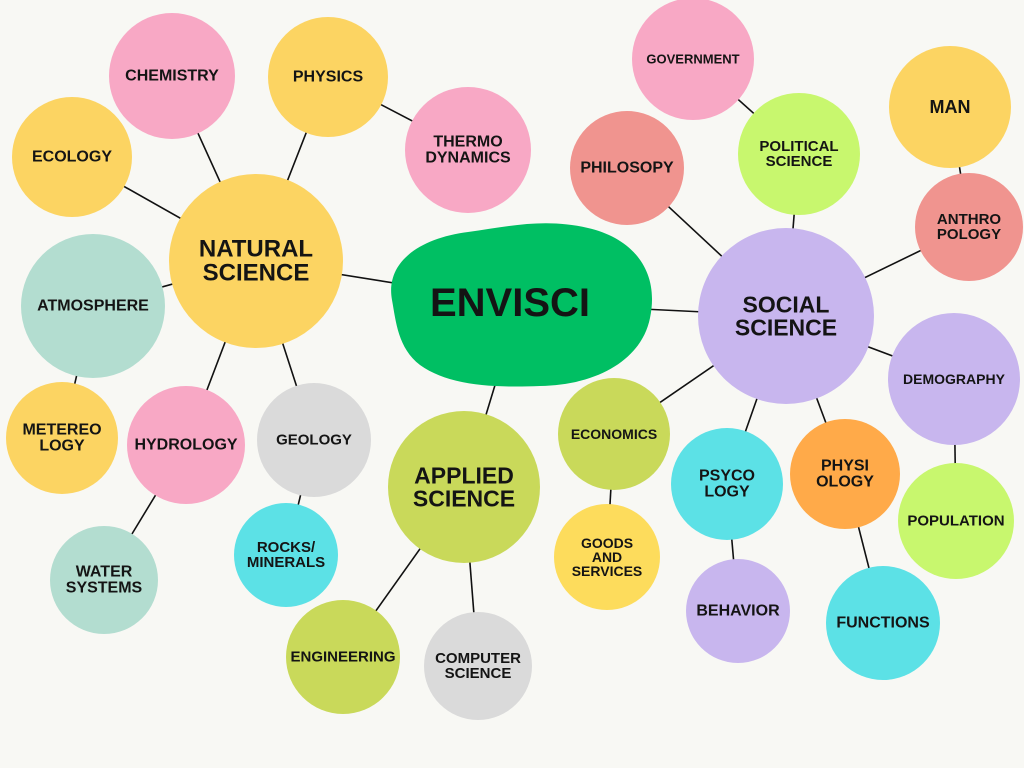 The height and width of the screenshot is (768, 1024). I want to click on node-atmosphere: ATMOSPHERE, so click(93, 306).